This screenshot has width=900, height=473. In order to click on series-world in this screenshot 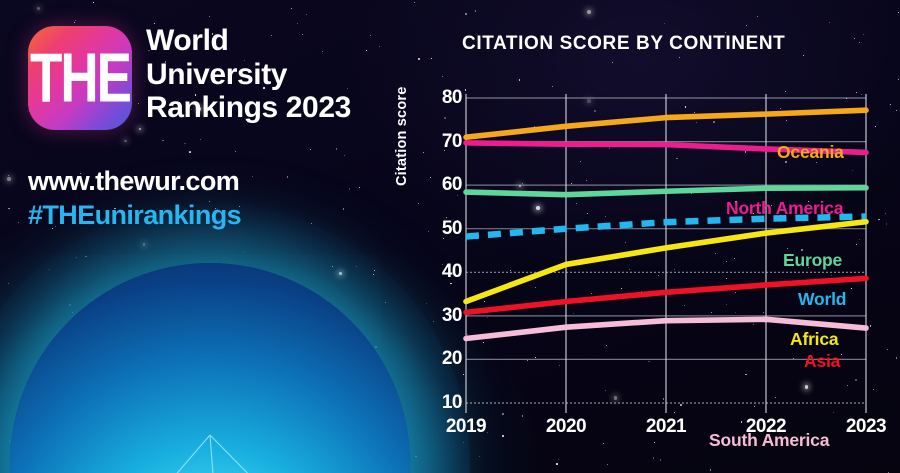, I will do `click(666, 226)`.